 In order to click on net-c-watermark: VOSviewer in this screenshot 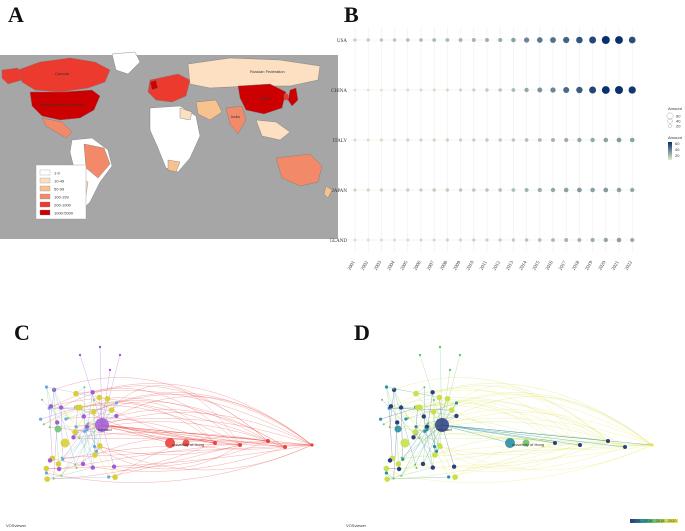, I will do `click(16, 525)`.